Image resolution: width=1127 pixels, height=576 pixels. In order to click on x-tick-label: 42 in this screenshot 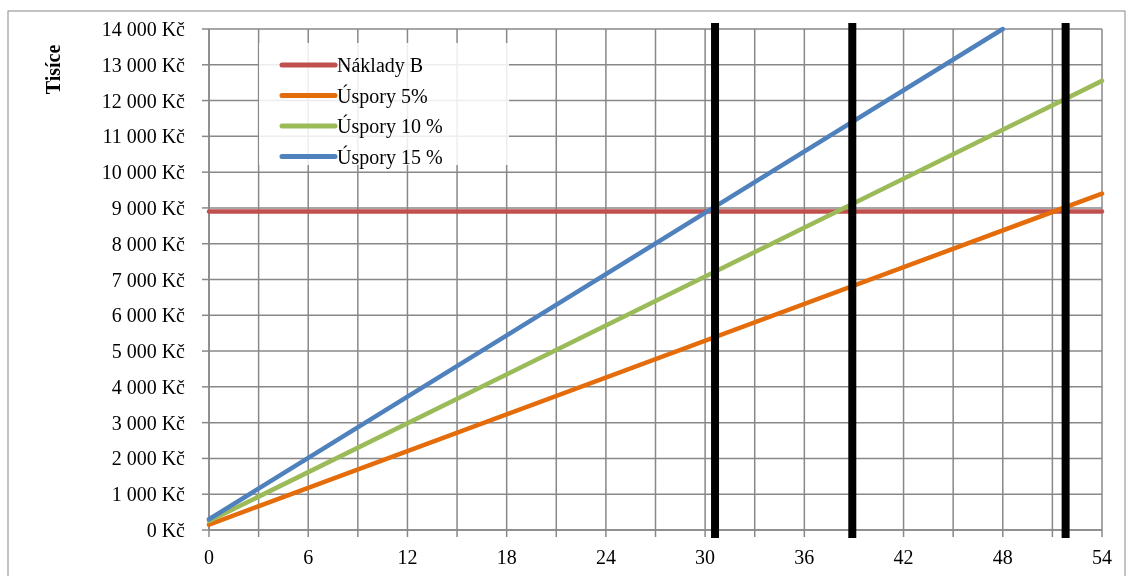, I will do `click(903, 557)`.